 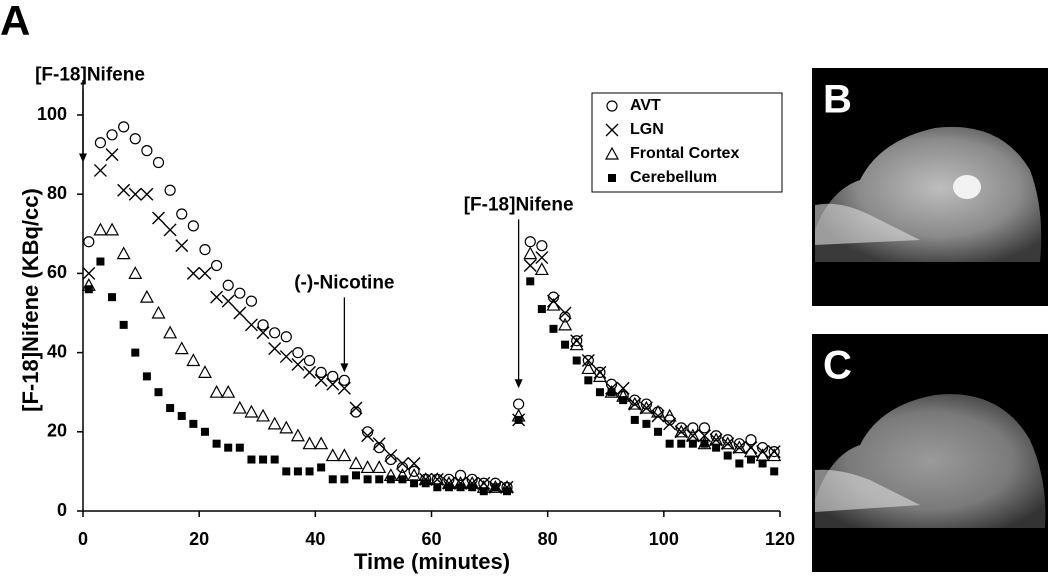 What do you see at coordinates (684, 153) in the screenshot?
I see `legend-label: Frontal Cortex` at bounding box center [684, 153].